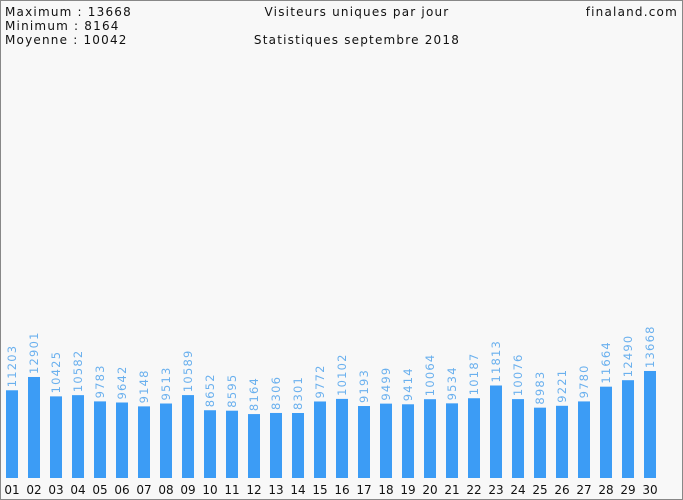 The image size is (683, 500). Describe the element at coordinates (632, 12) in the screenshot. I see `site-name: finaland.com` at that location.